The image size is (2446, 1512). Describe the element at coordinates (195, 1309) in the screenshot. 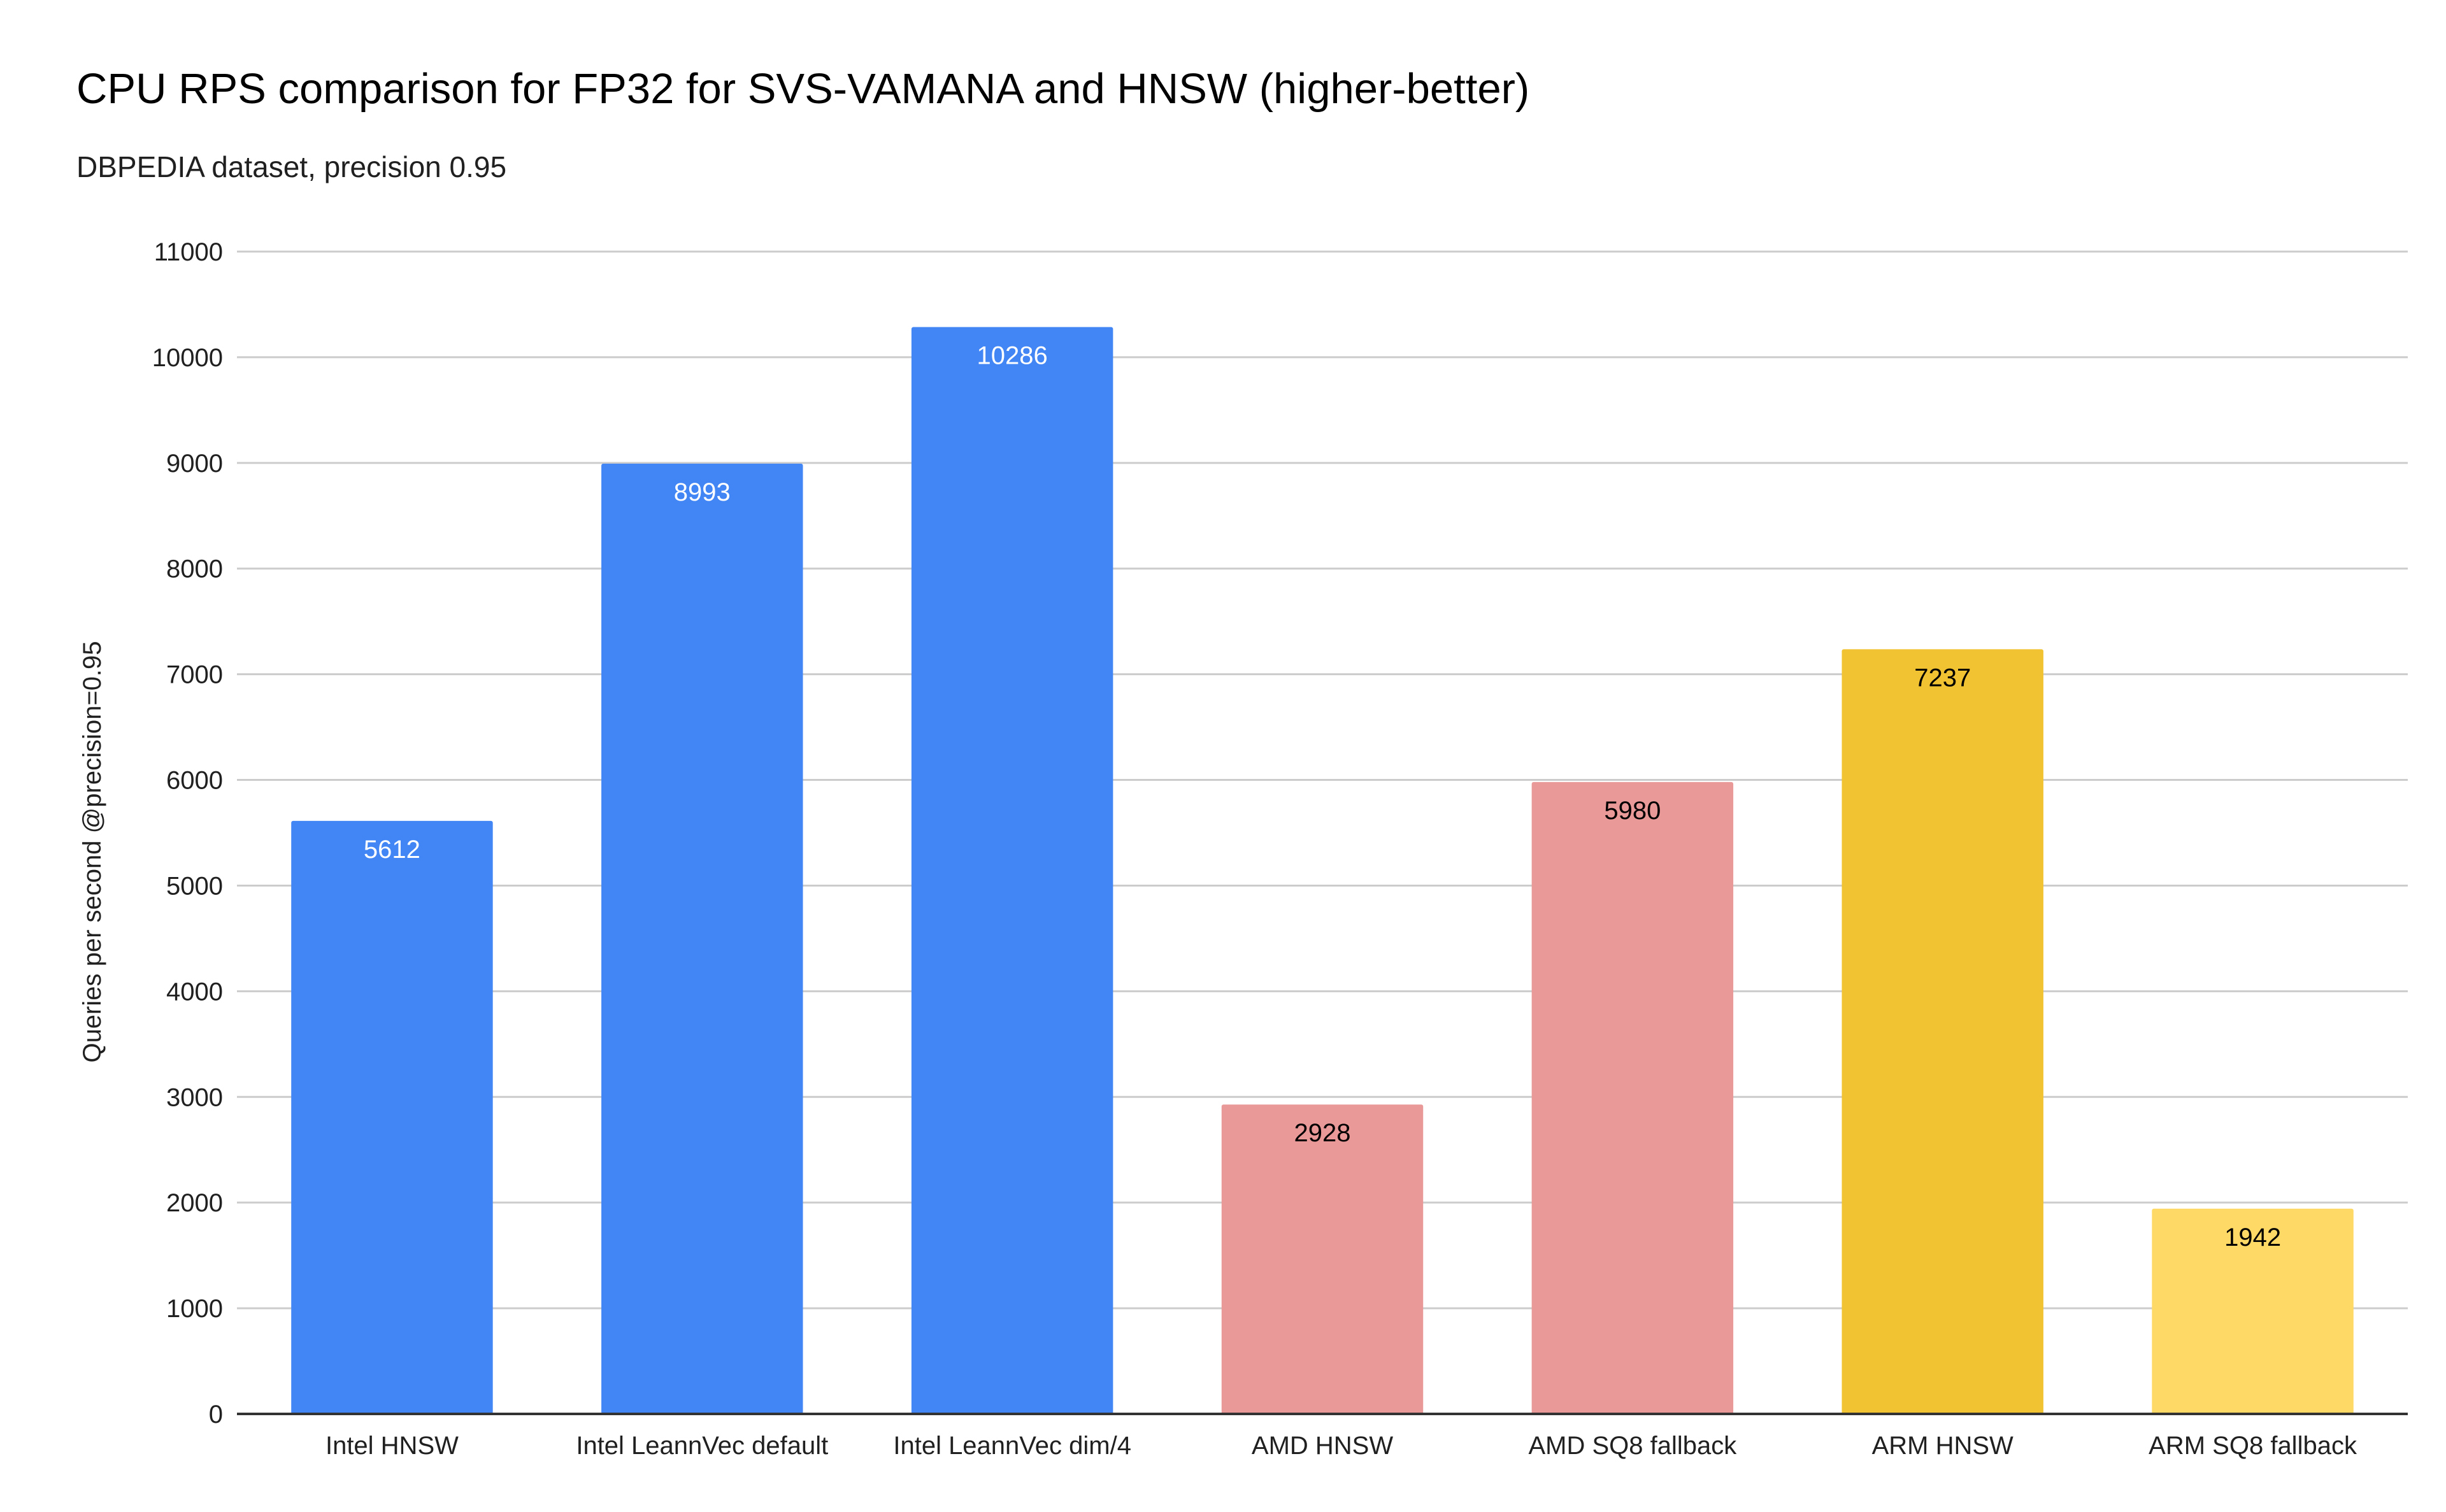

I see `y-tick-label: 1000` at that location.